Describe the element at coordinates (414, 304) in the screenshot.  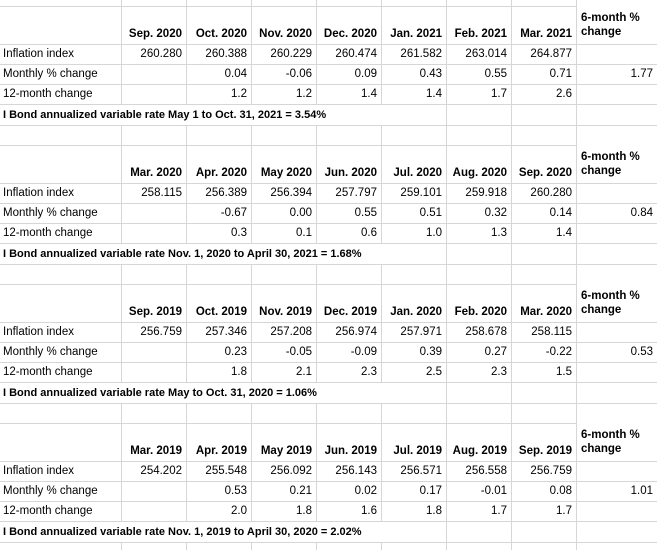
I see `month-header-cell: Jan. 2020` at that location.